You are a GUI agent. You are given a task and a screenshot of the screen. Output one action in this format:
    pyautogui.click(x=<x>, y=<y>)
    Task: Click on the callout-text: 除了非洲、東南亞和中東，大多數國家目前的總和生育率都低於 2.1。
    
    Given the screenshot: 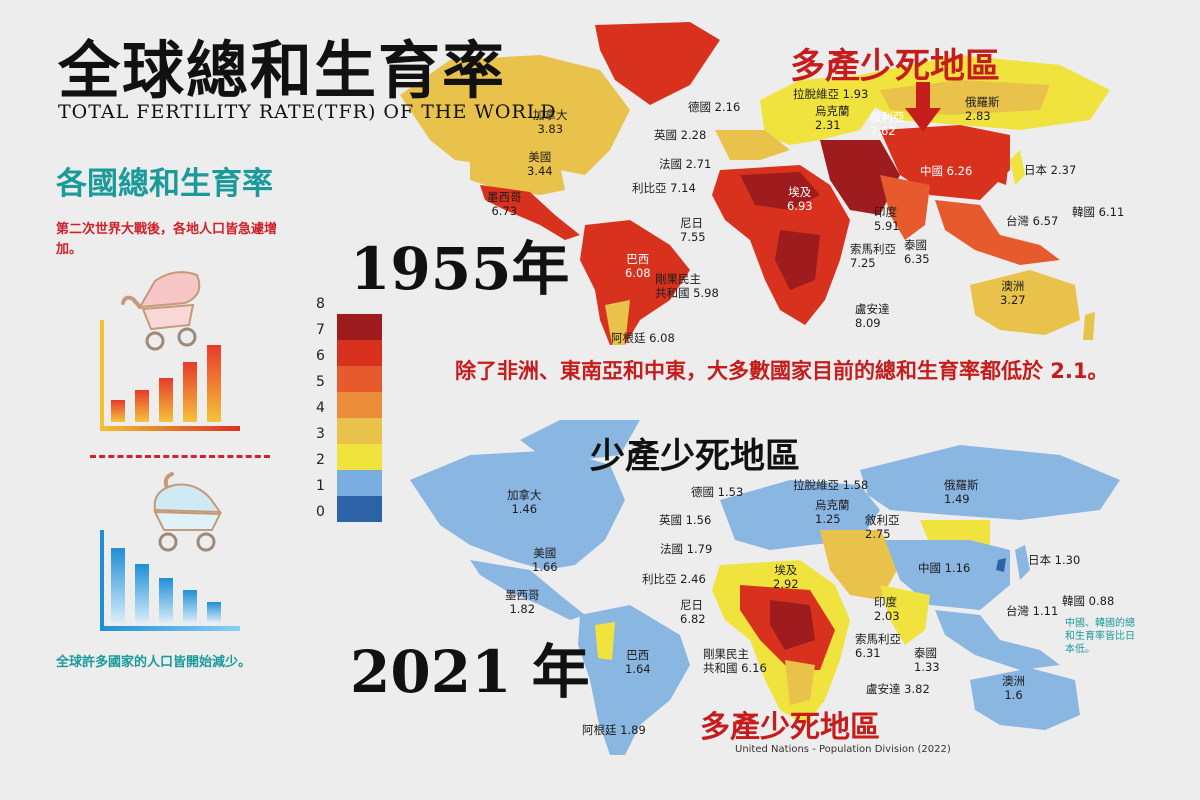 What is the action you would take?
    pyautogui.click(x=782, y=371)
    